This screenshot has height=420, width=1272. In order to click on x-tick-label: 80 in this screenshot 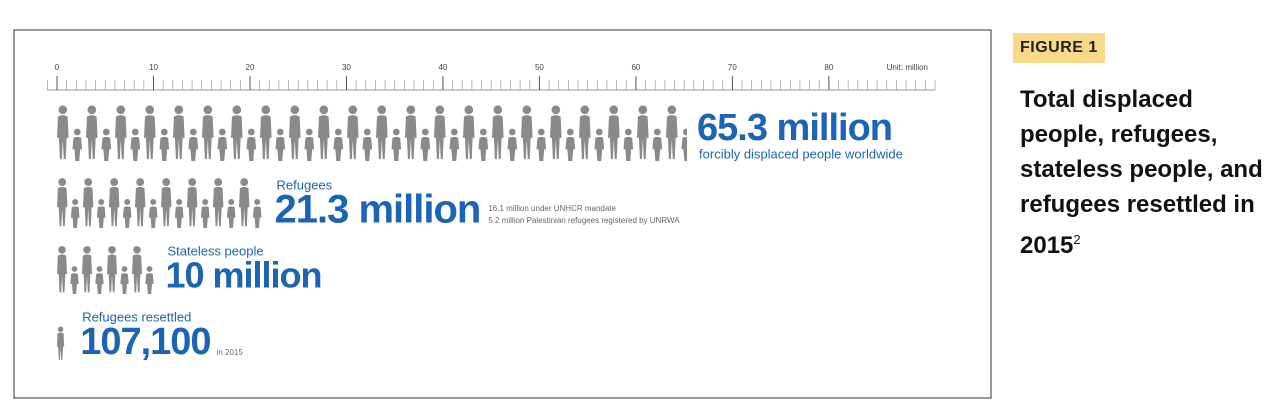, I will do `click(828, 67)`.